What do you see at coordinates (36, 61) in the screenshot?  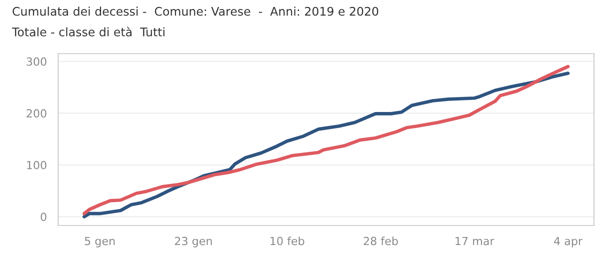 I see `y-tick-label: 300` at bounding box center [36, 61].